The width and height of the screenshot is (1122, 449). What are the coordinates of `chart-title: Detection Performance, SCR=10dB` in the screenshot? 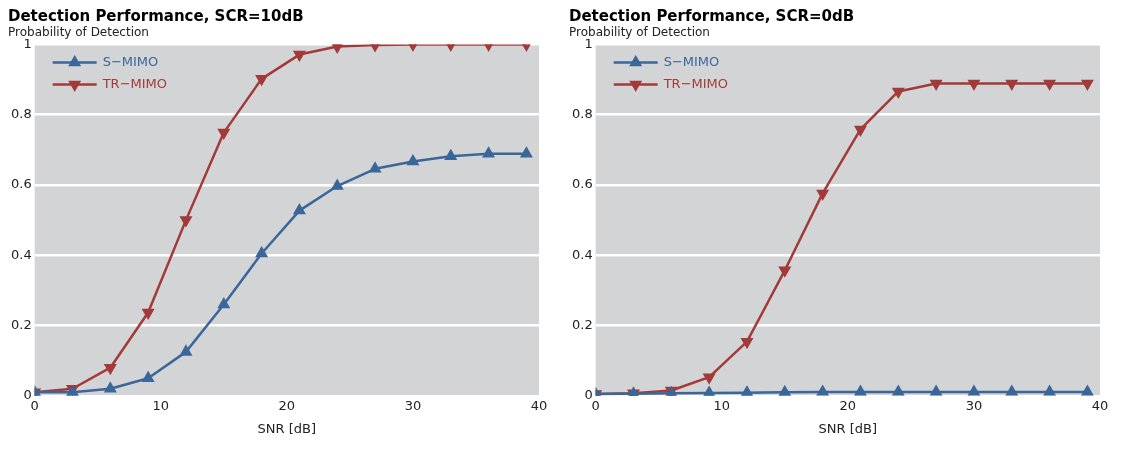 It's located at (156, 15).